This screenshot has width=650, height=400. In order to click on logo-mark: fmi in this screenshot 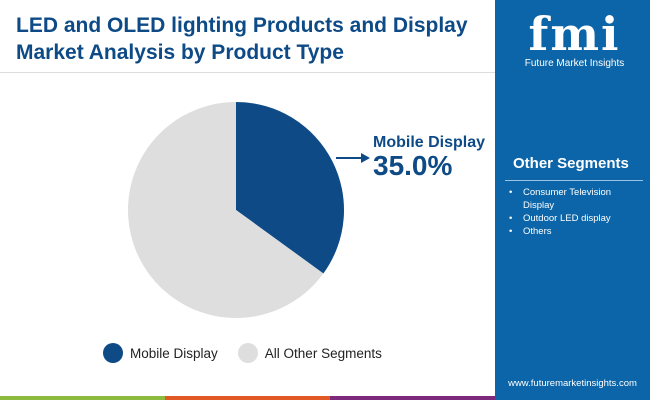, I will do `click(574, 34)`.